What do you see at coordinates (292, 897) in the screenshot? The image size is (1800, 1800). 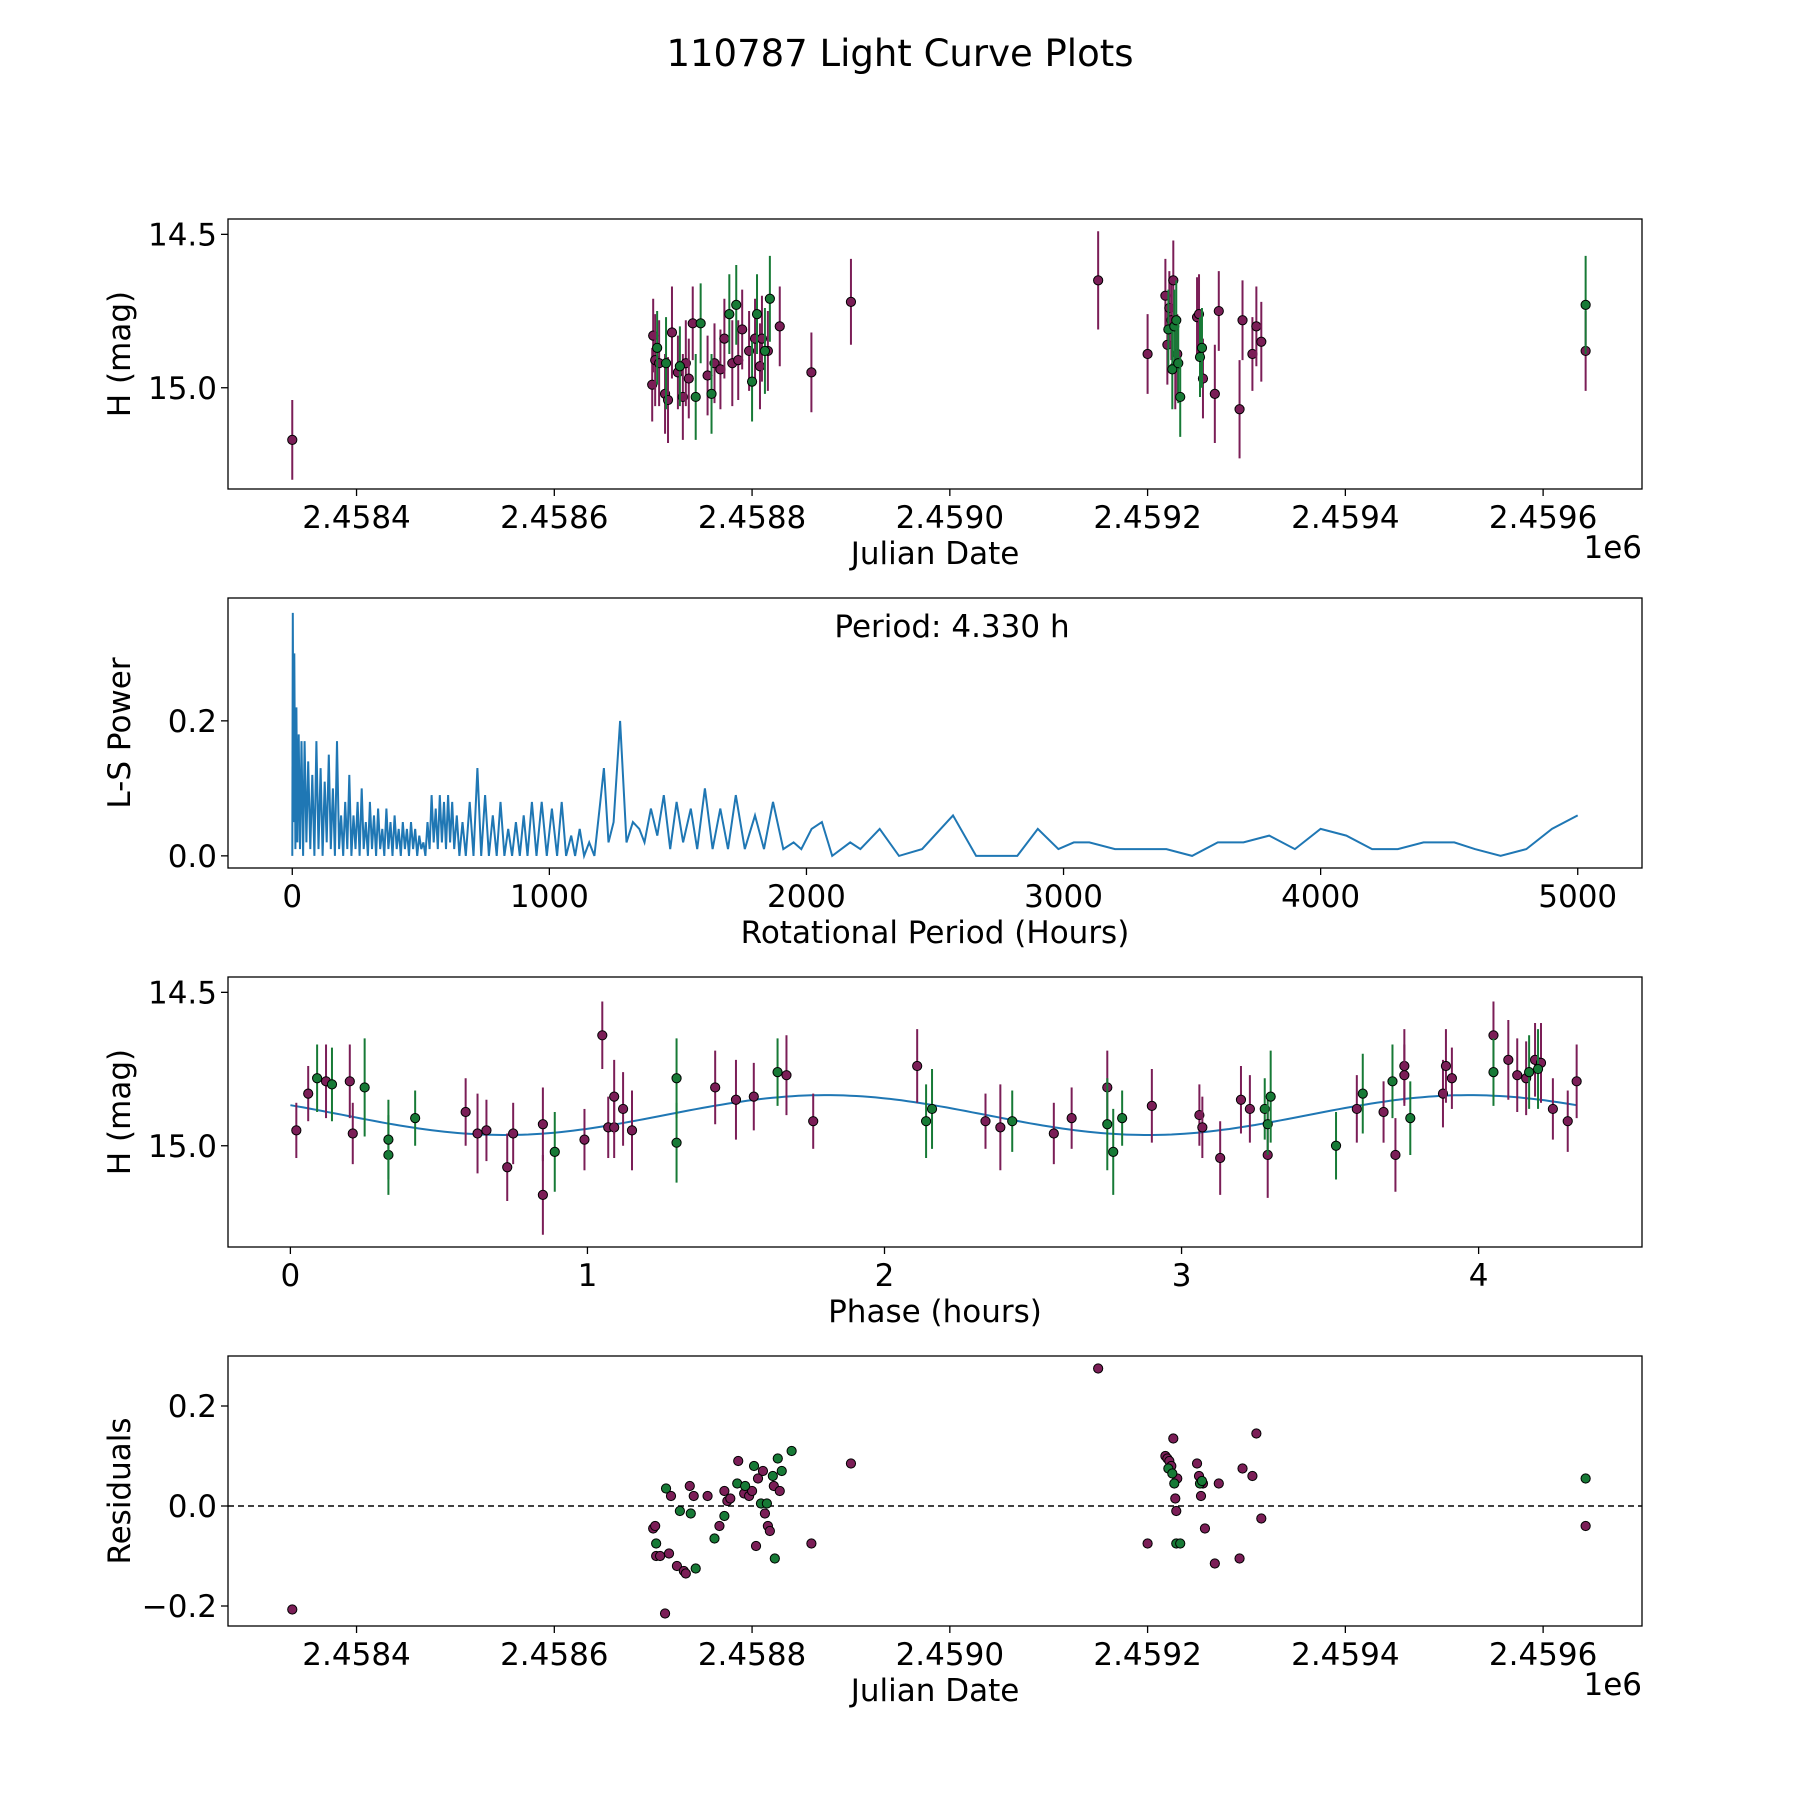 I see `x-tick-label: 0` at bounding box center [292, 897].